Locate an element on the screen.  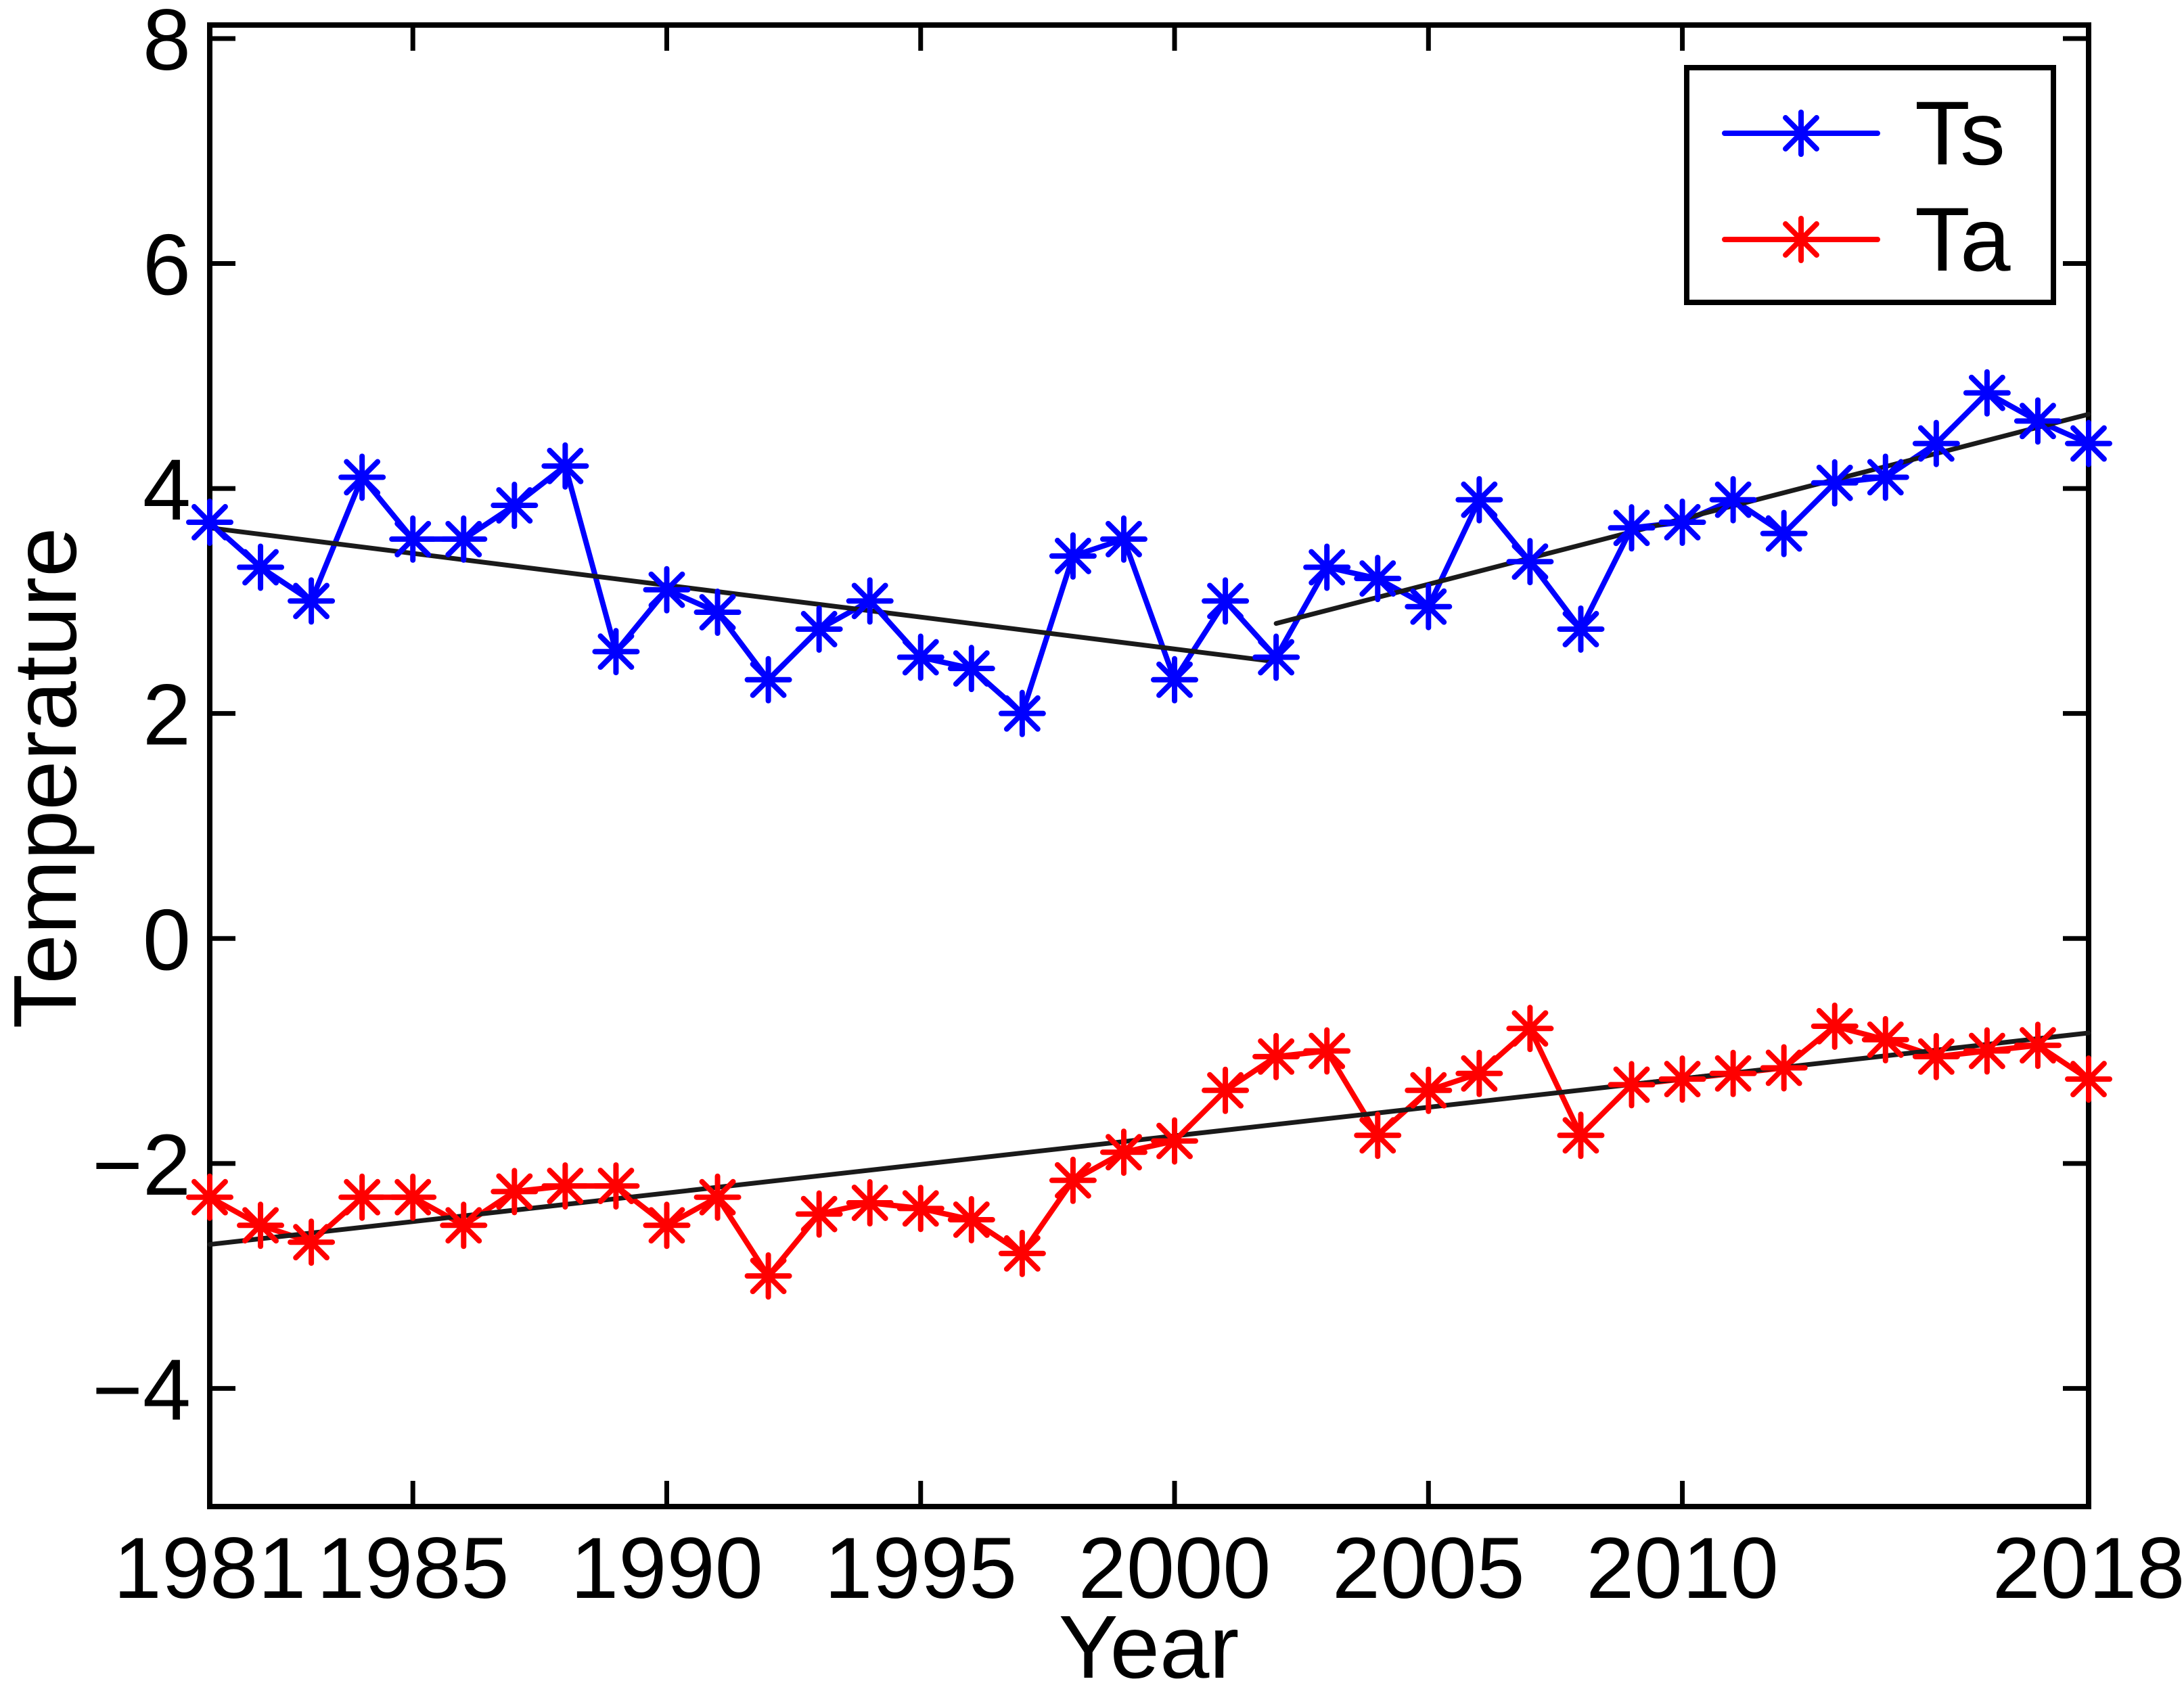
marker-Ts-2004 is located at coordinates (1378, 579).